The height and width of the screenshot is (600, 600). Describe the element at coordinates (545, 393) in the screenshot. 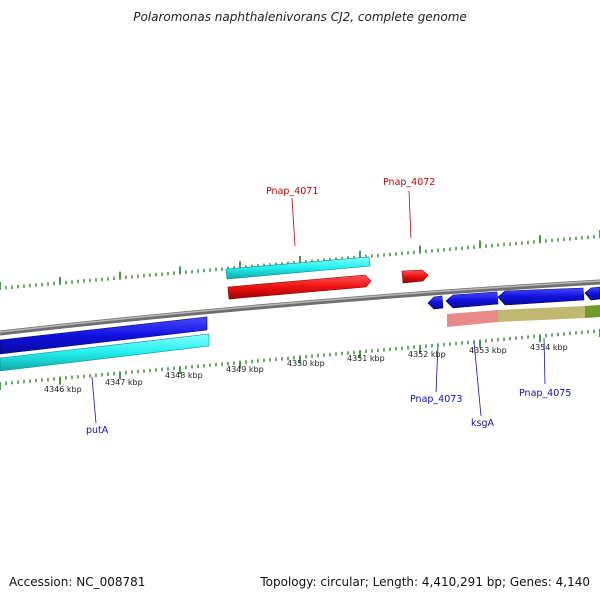

I see `gene-label-pnap-4075: Pnap_4075` at that location.